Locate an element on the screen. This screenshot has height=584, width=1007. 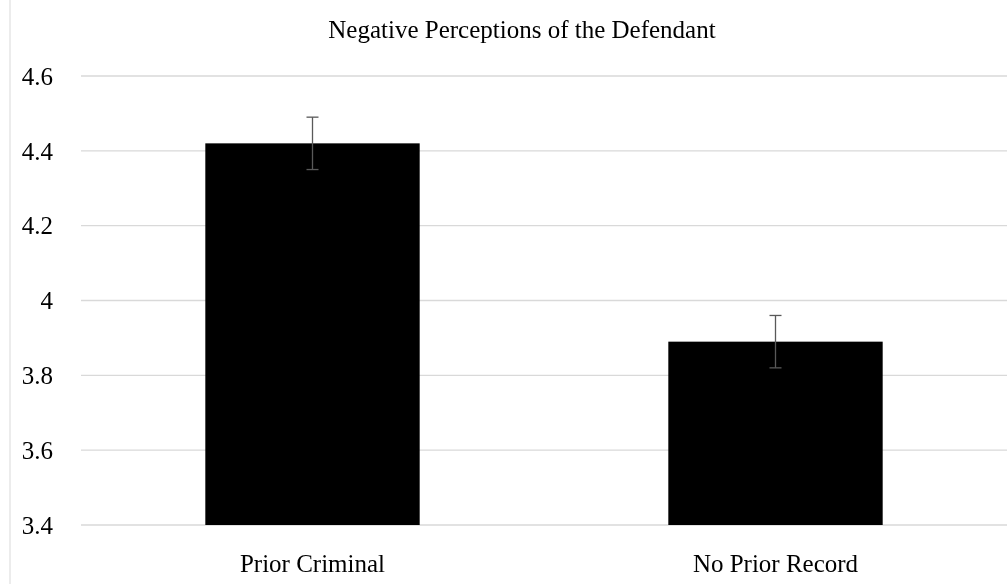
y-tick-label: 4.6 is located at coordinates (37, 76).